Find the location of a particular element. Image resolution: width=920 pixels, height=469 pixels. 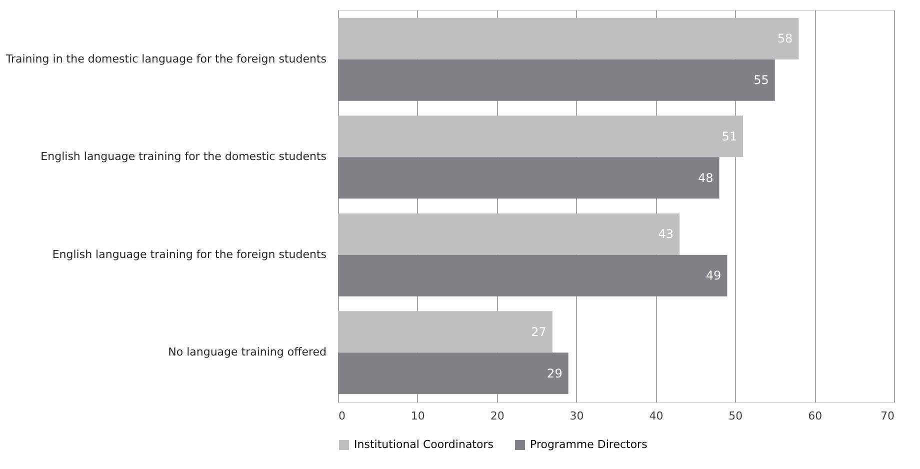

x-tick-label: 60 is located at coordinates (815, 416).